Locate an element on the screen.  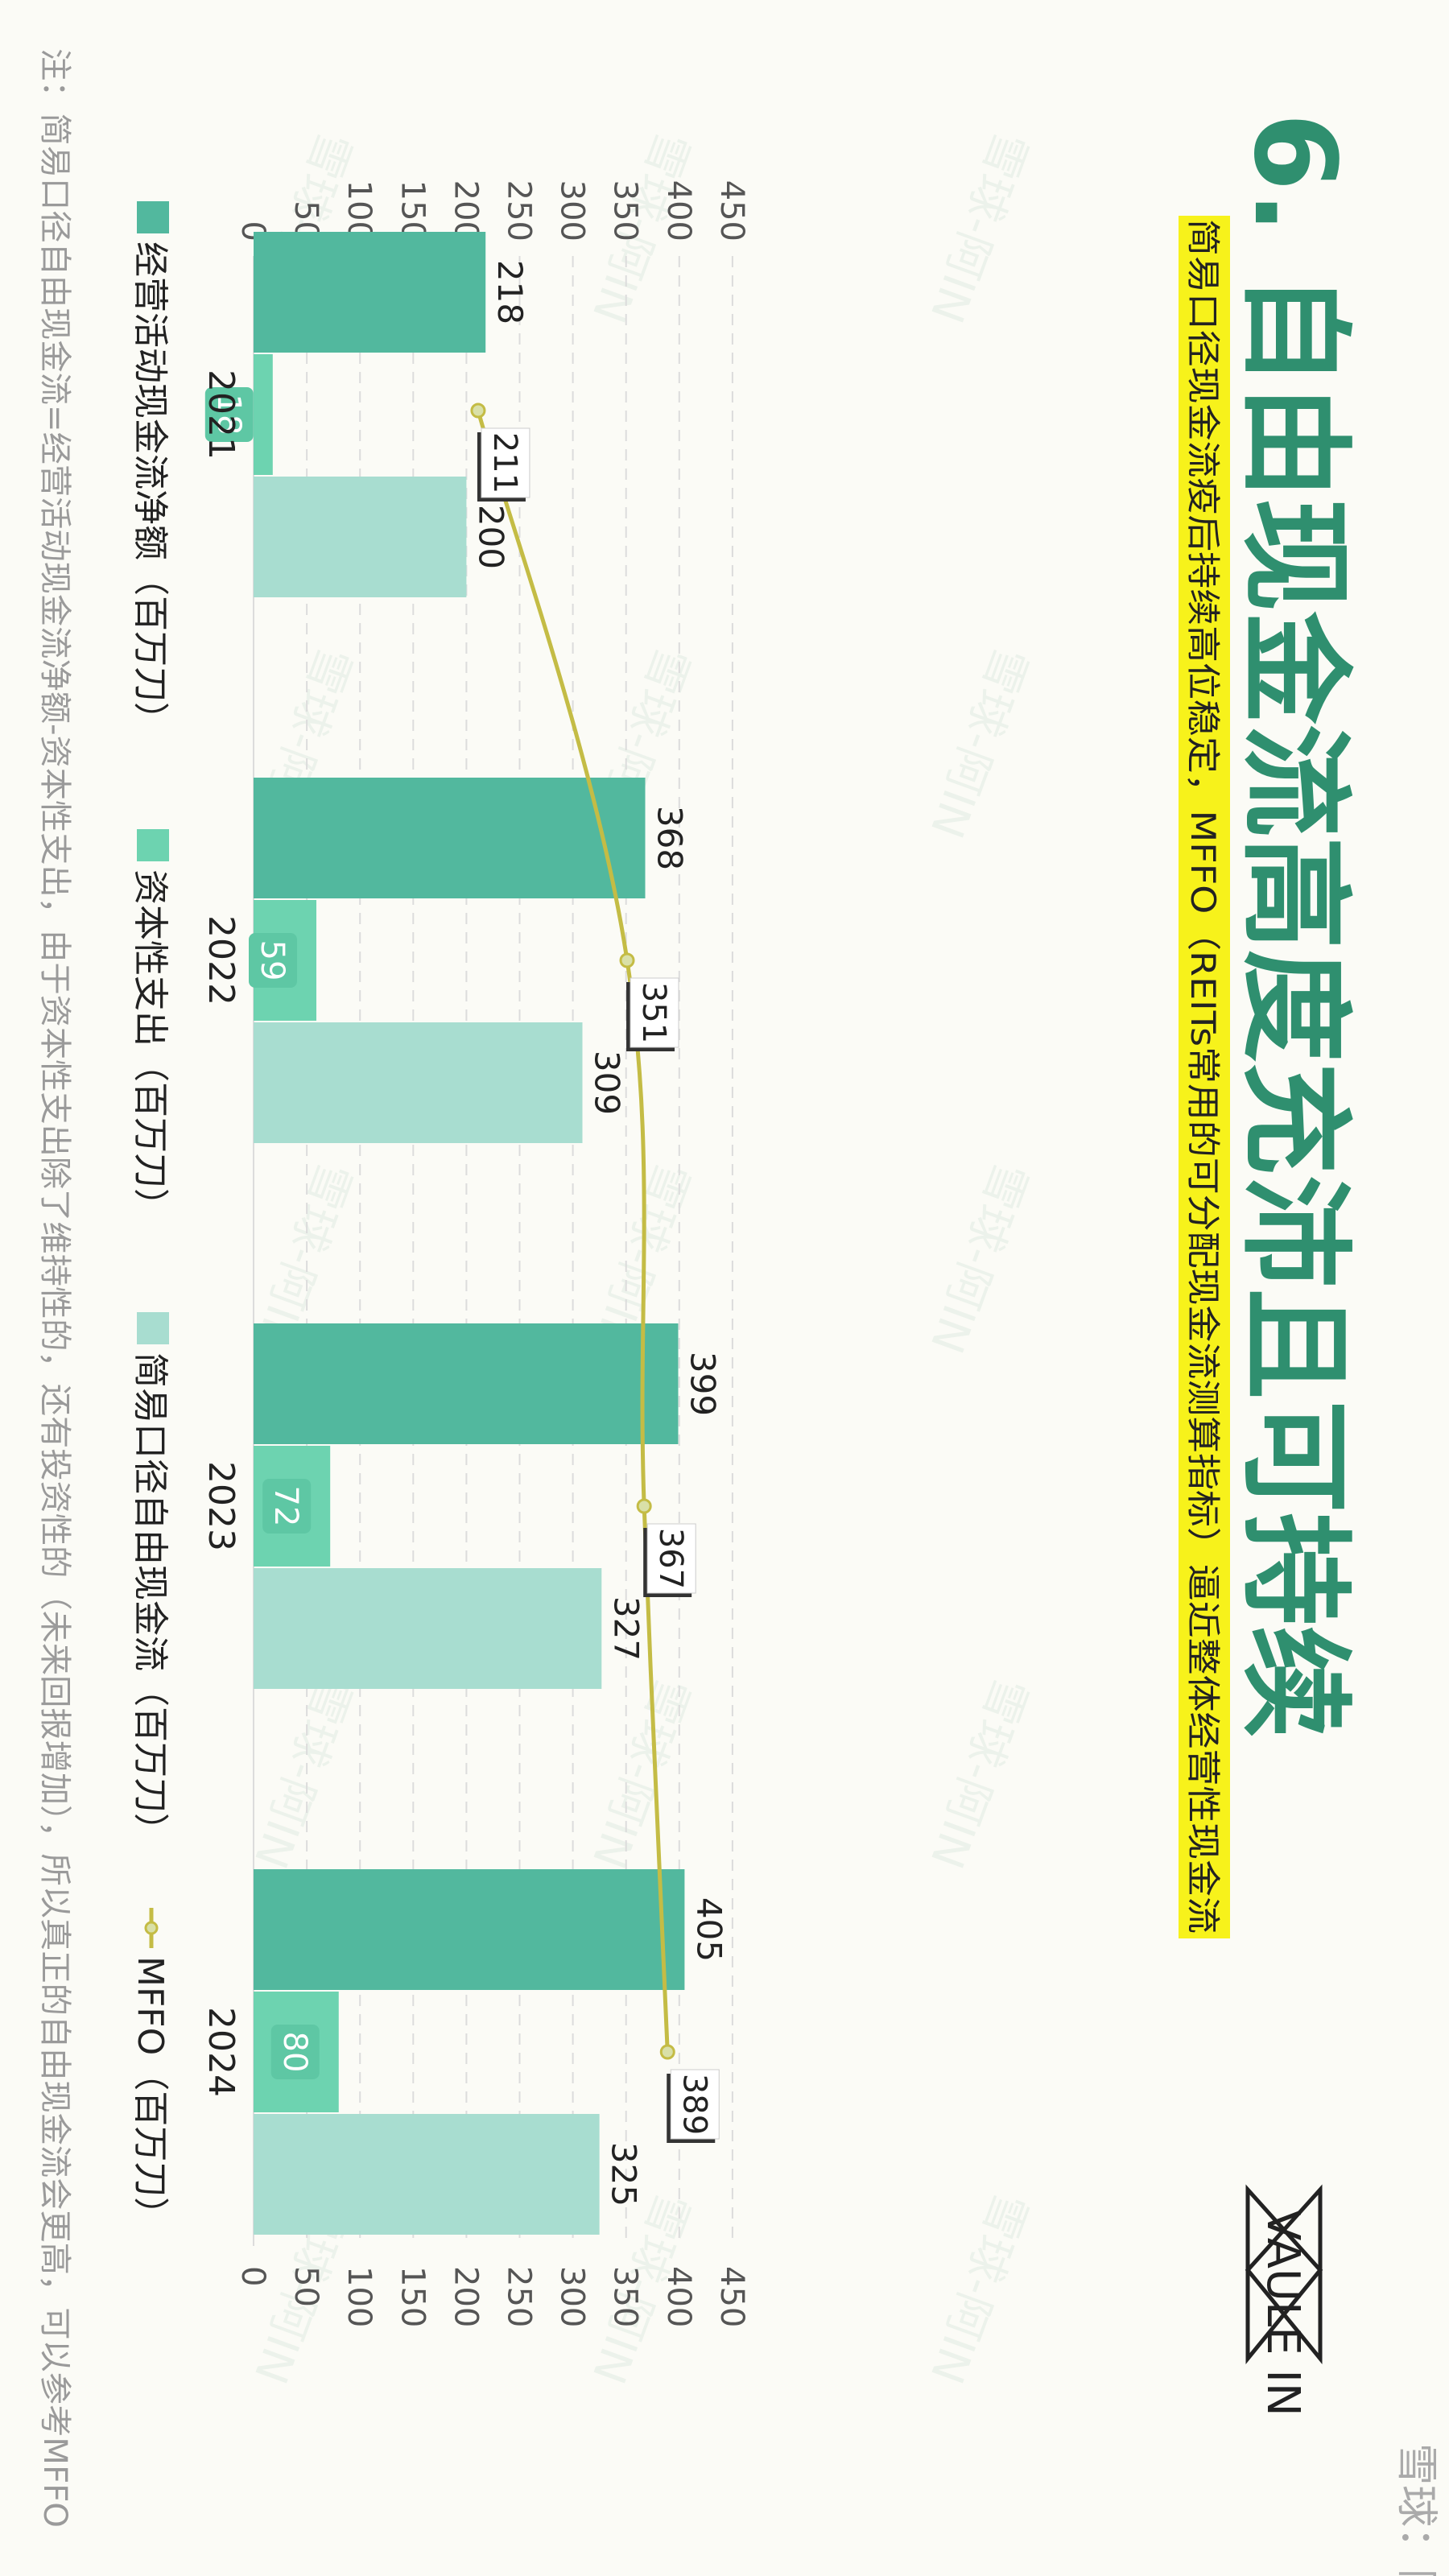
legend-label: 经营活动现金流净额（百万刀） is located at coordinates (150, 489).